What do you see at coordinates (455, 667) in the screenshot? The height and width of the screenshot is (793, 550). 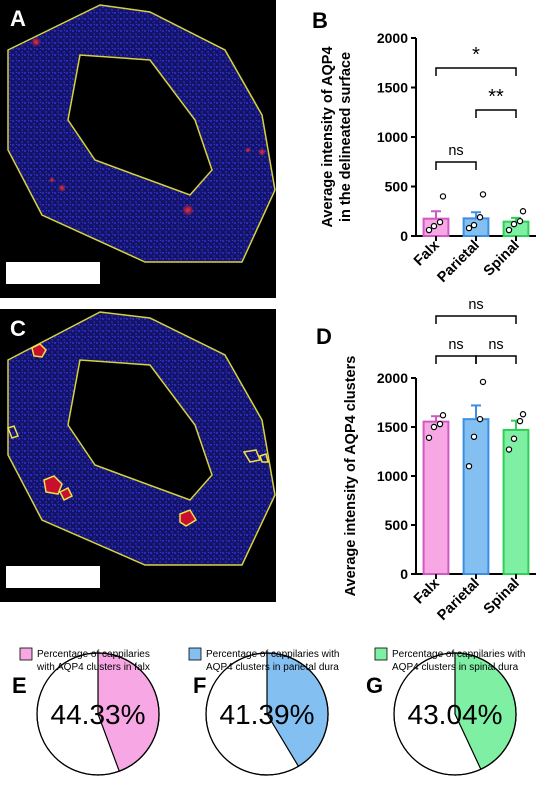 I see `legend-text: AQP4 clusters in spinal dura` at bounding box center [455, 667].